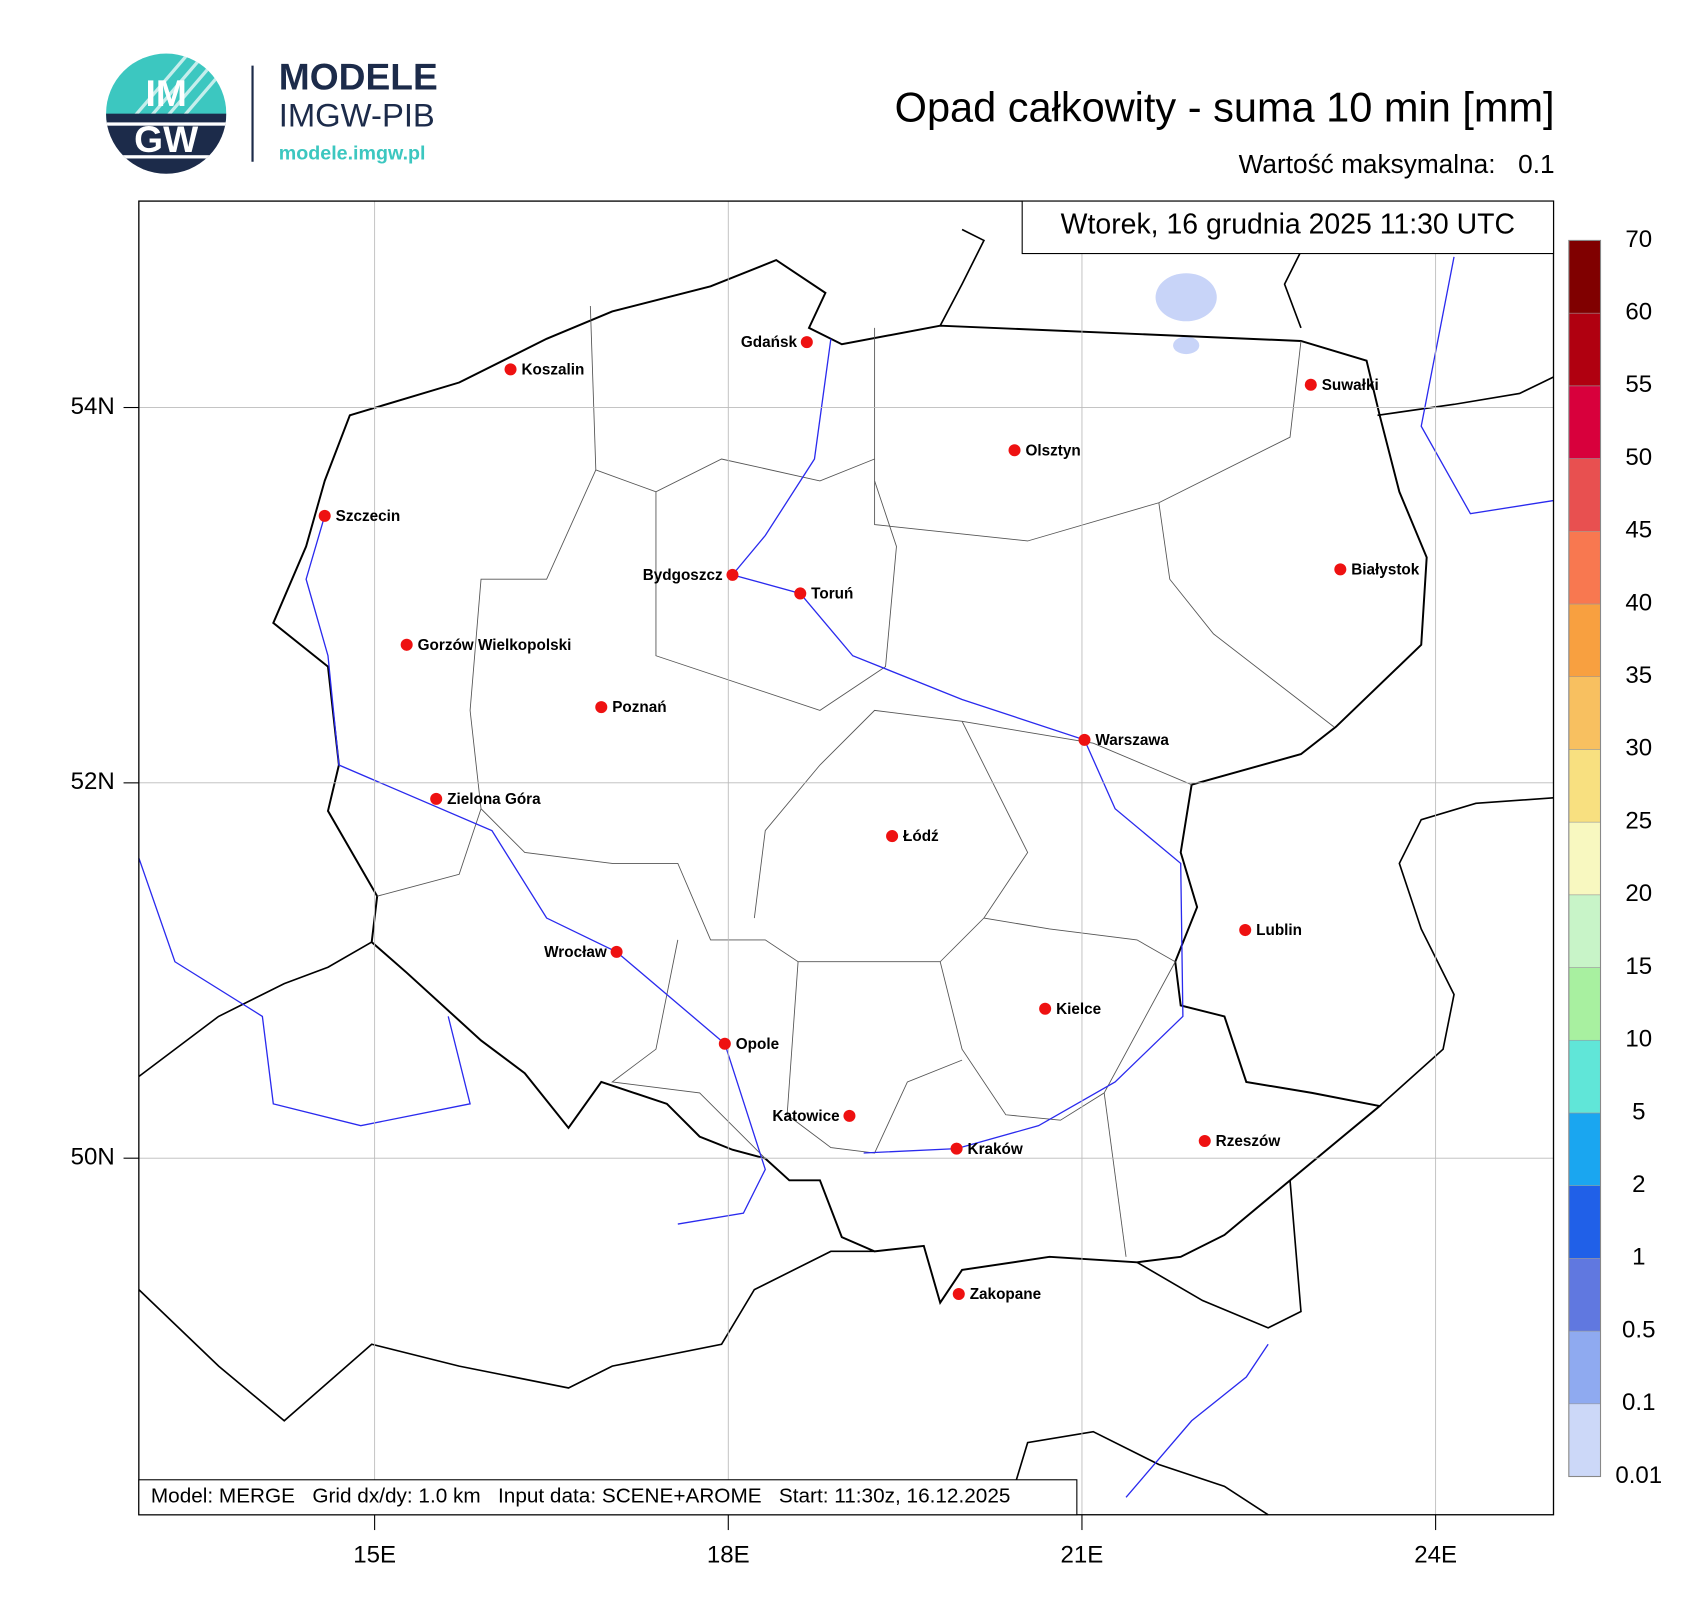  What do you see at coordinates (368, 516) in the screenshot?
I see `city-label: Szczecin` at bounding box center [368, 516].